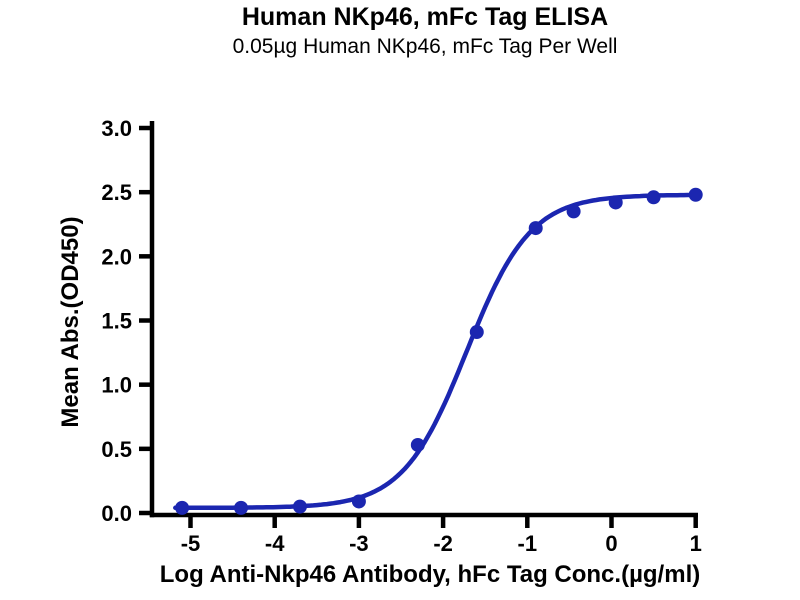 Image resolution: width=800 pixels, height=600 pixels. I want to click on x-tick-label: -4, so click(275, 543).